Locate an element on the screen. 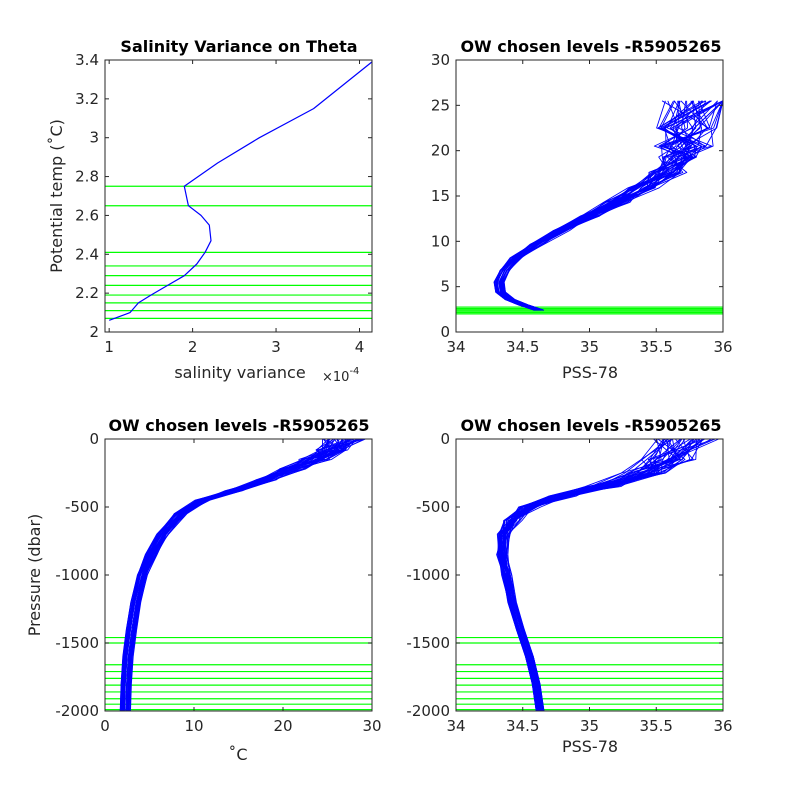 The height and width of the screenshot is (800, 800). y-tick-label: 20 is located at coordinates (440, 151).